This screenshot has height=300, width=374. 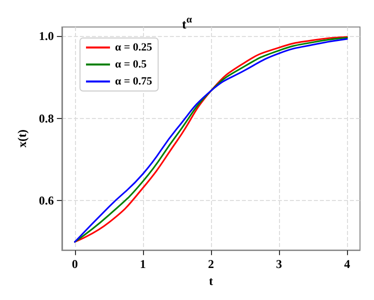 I want to click on legend-label: α = 0.5, so click(x=131, y=64).